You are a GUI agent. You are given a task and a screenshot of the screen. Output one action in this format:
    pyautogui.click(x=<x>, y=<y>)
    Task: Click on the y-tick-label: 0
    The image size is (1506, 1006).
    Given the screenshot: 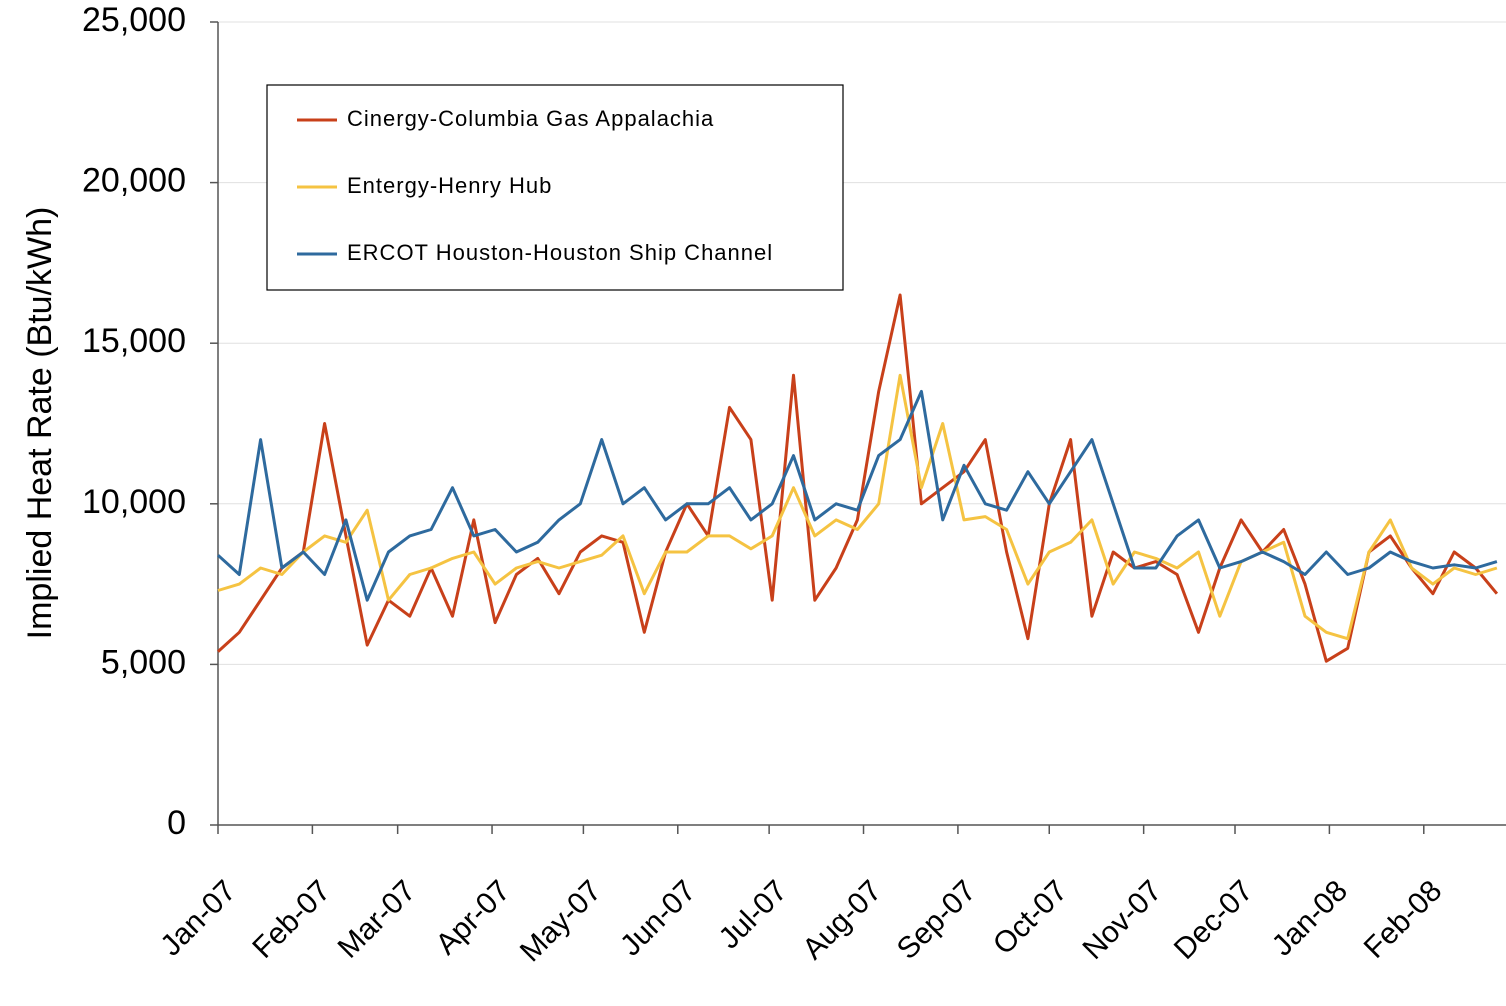 What is the action you would take?
    pyautogui.click(x=176, y=823)
    